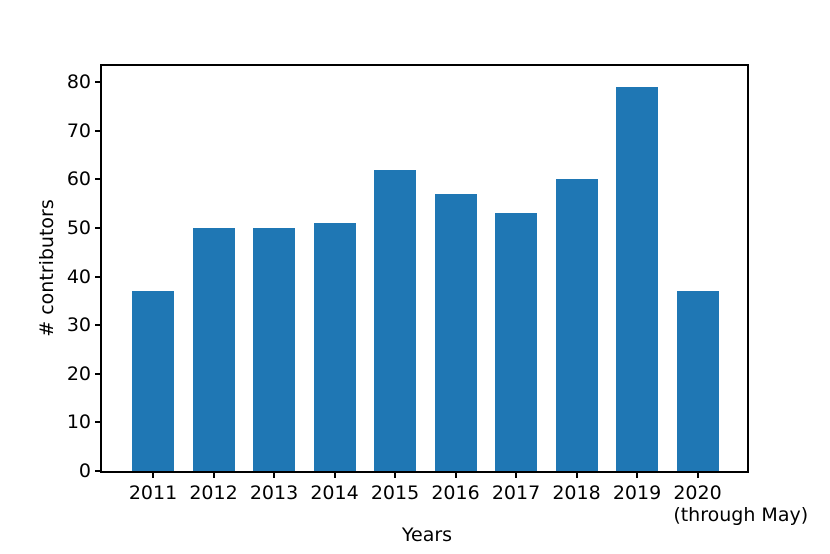  What do you see at coordinates (576, 325) in the screenshot?
I see `bar-2018` at bounding box center [576, 325].